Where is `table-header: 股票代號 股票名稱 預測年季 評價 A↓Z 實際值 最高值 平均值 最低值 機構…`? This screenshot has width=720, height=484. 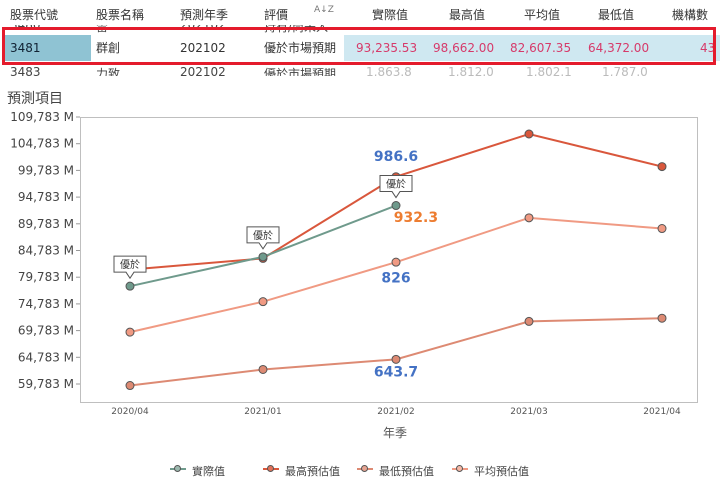
table-header: 股票代號 股票名稱 預測年季 評價 A↓Z 實際值 最高值 平均值 最低值 機構… is located at coordinates (360, 14).